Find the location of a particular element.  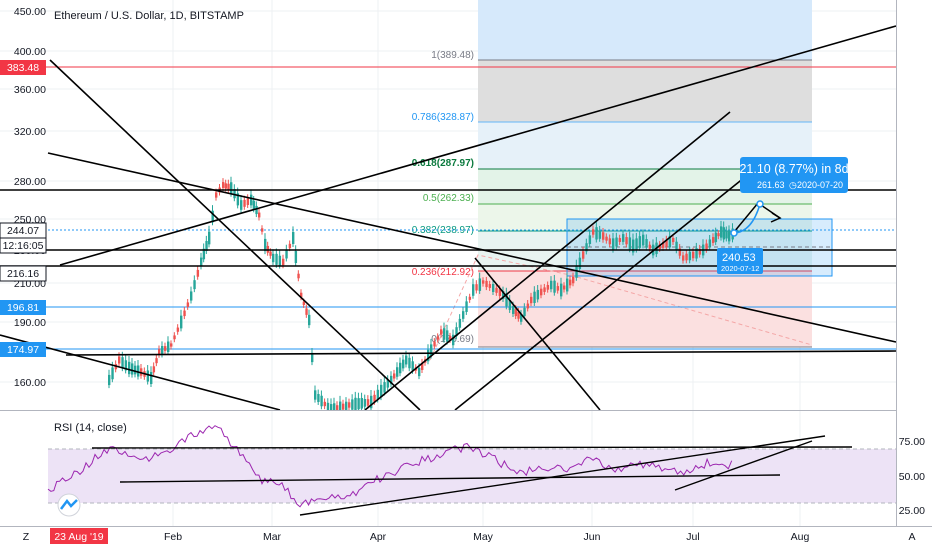

projection-anchor is located at coordinates (734, 233).